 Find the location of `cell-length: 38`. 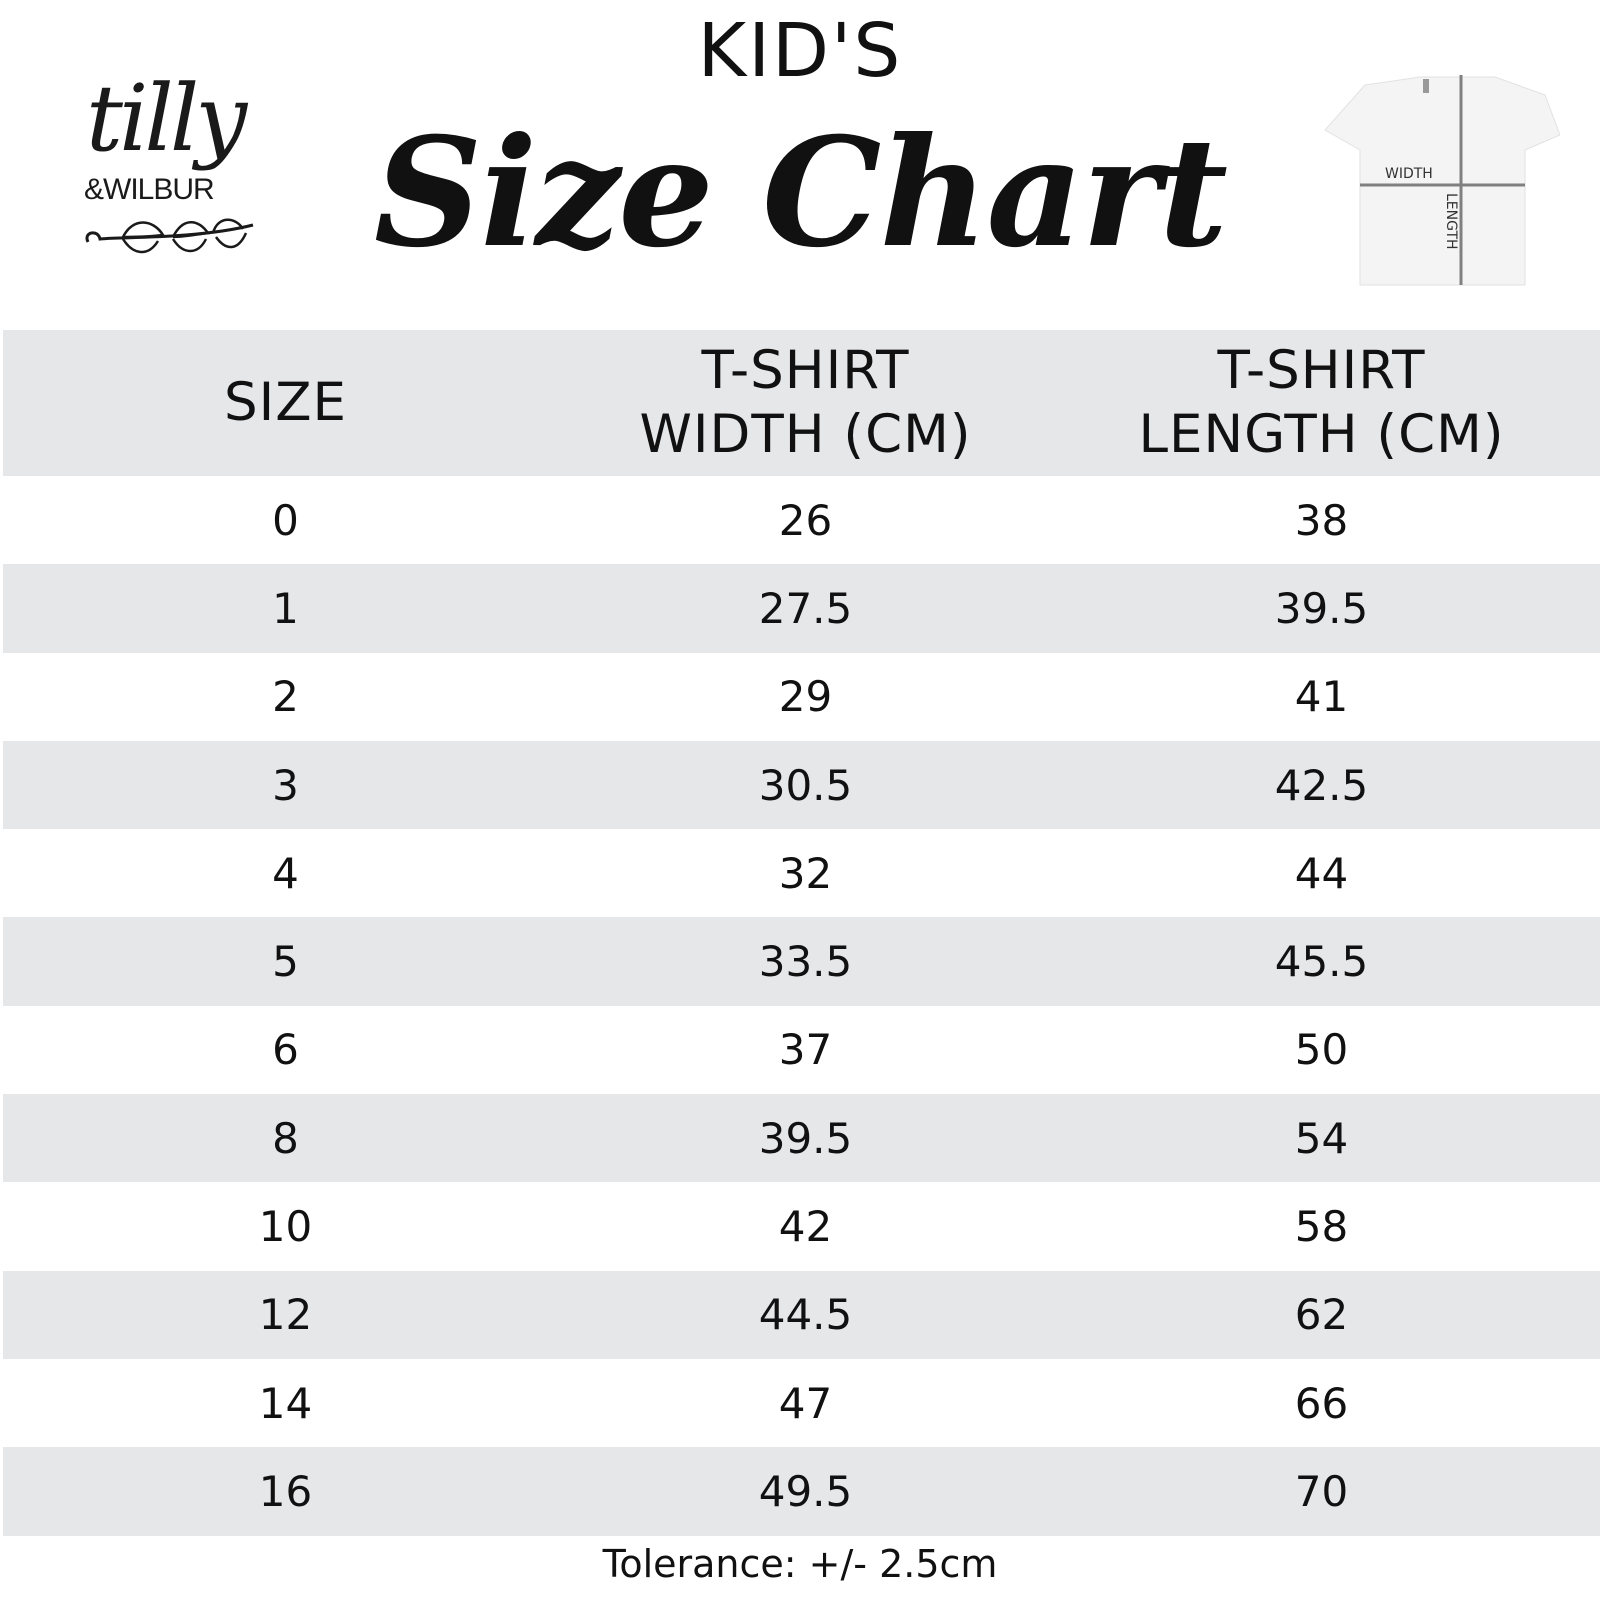

cell-length: 38 is located at coordinates (1321, 520).